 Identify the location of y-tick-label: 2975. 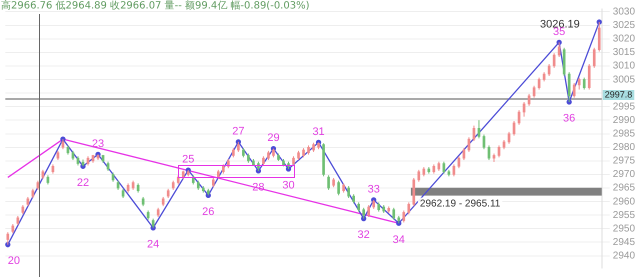
(624, 161).